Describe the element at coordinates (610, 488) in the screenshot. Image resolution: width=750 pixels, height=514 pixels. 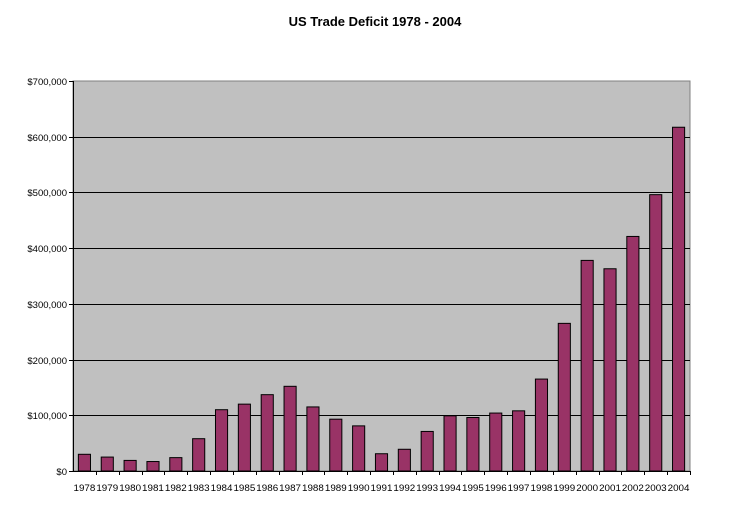
I see `x-tick-label: 2001` at that location.